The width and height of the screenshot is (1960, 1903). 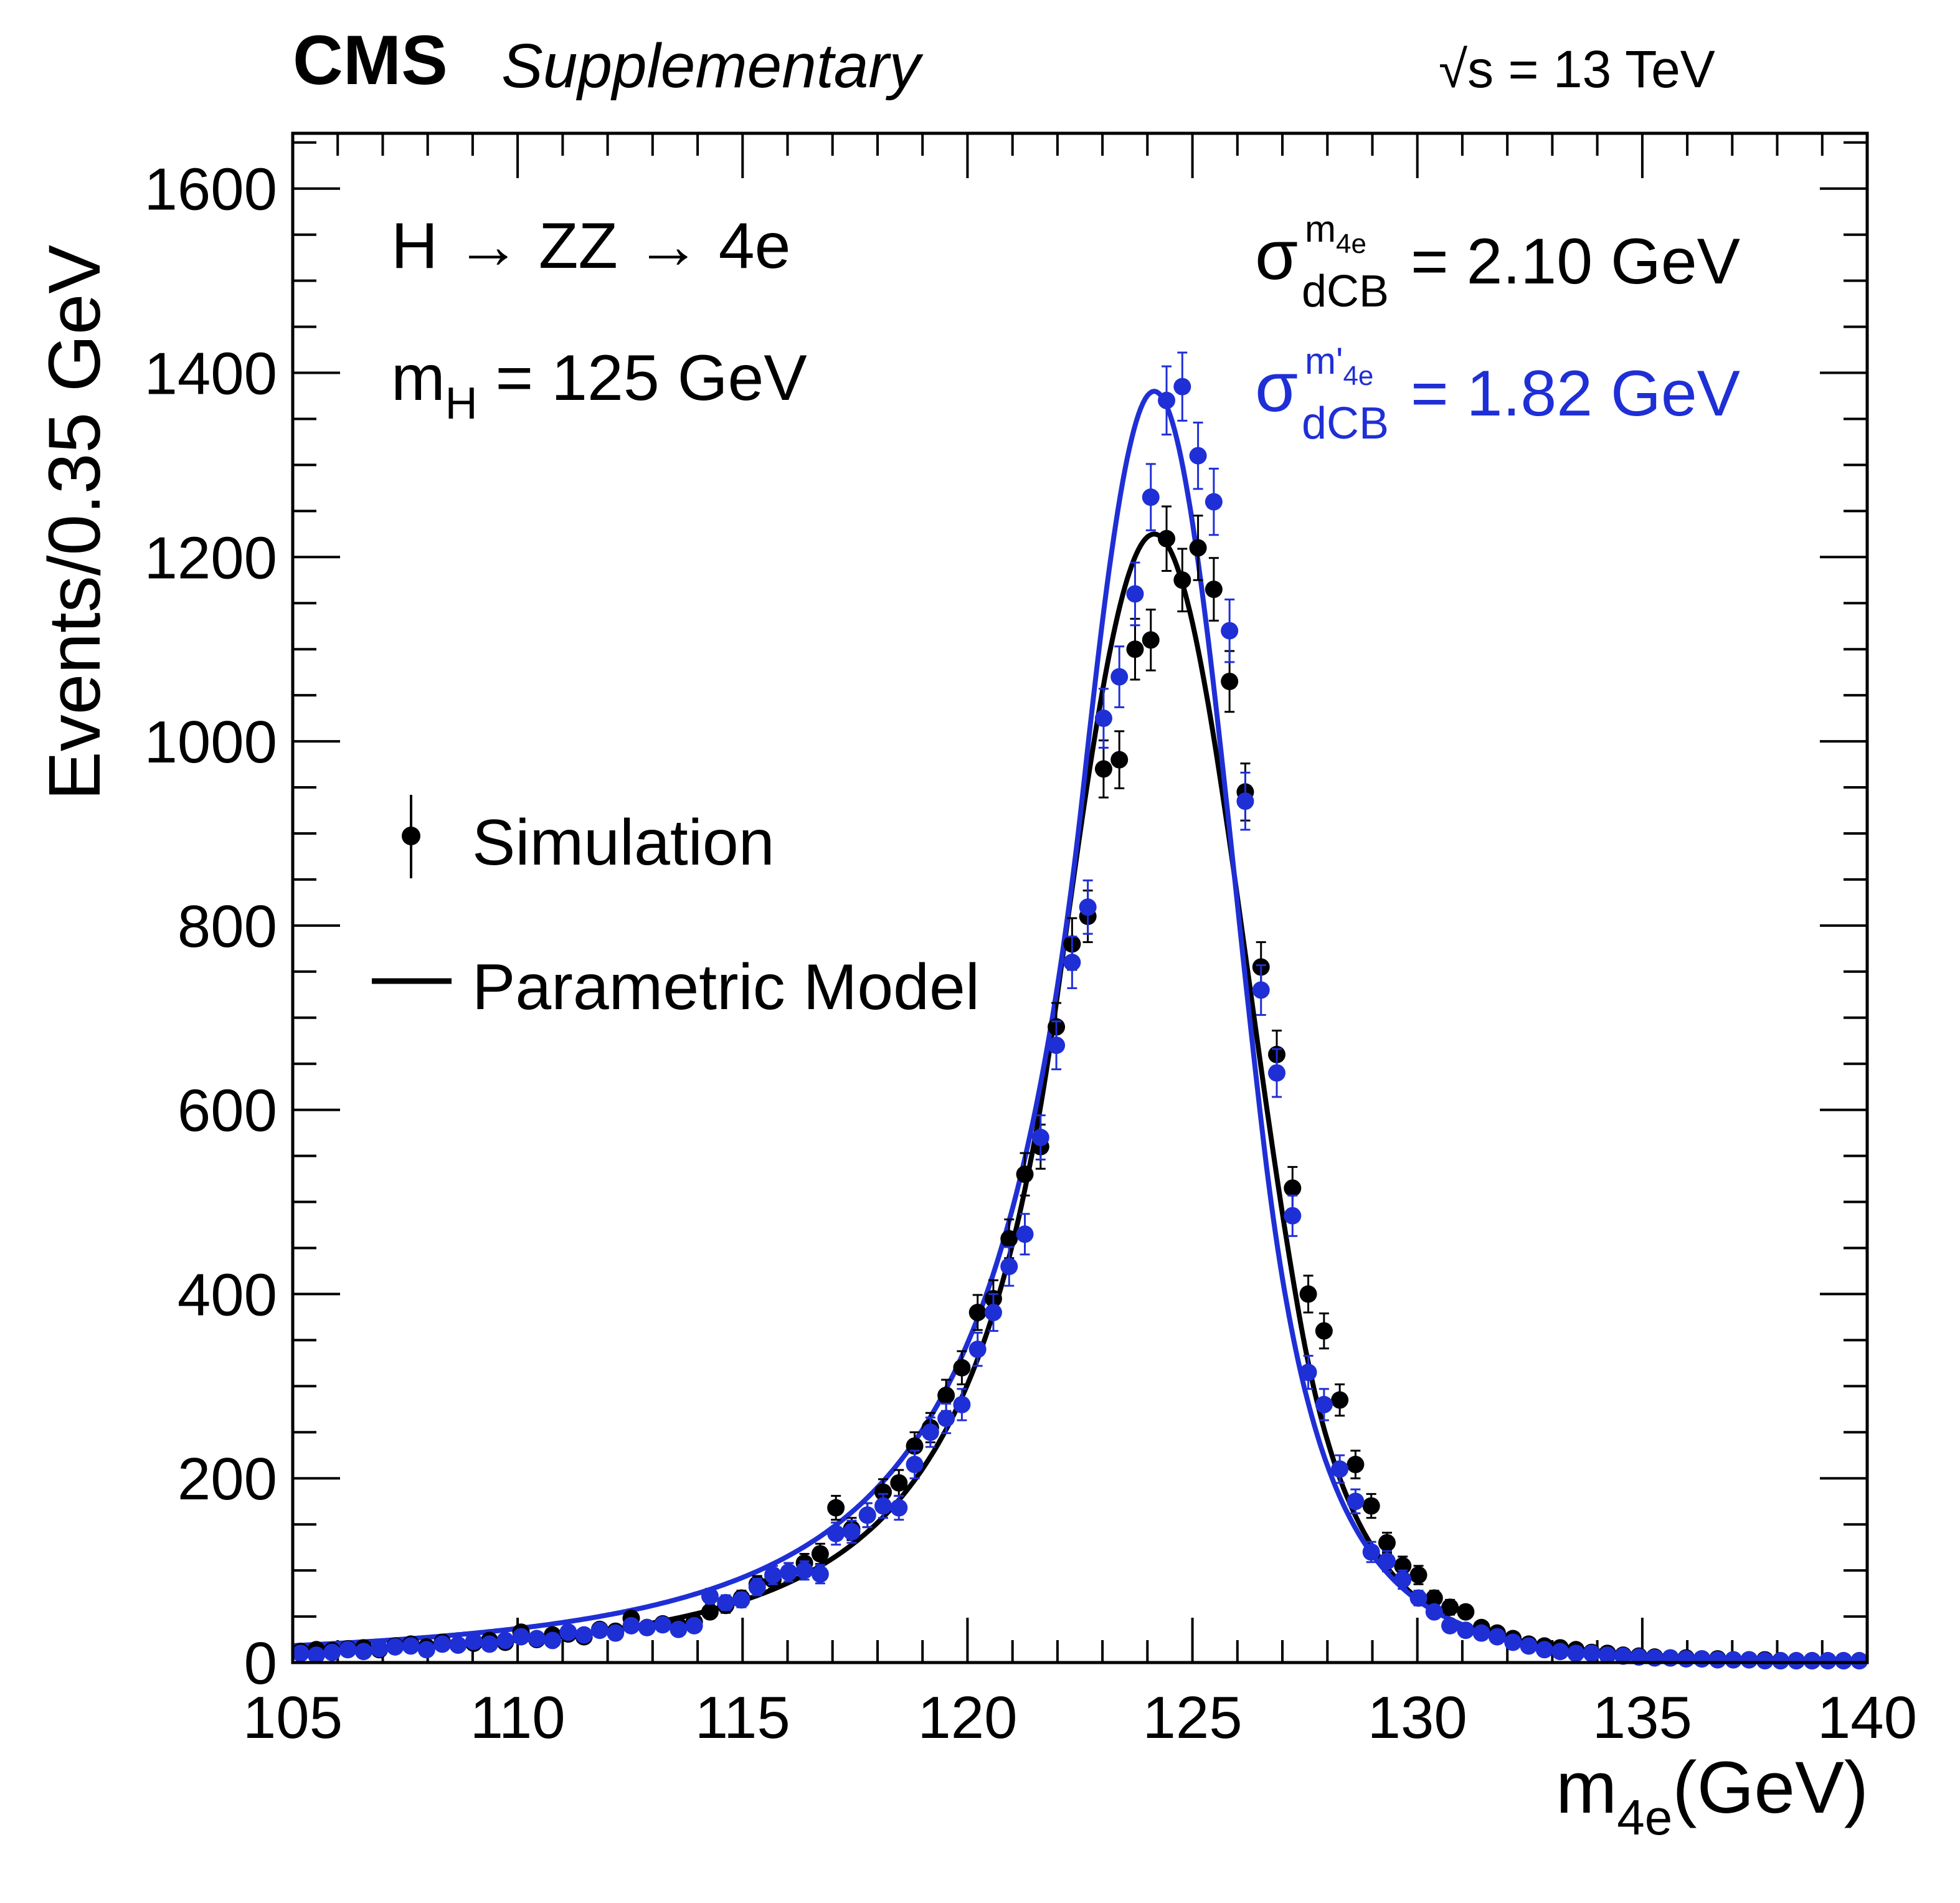 I want to click on x-tick-label-135: 135, so click(x=1643, y=1717).